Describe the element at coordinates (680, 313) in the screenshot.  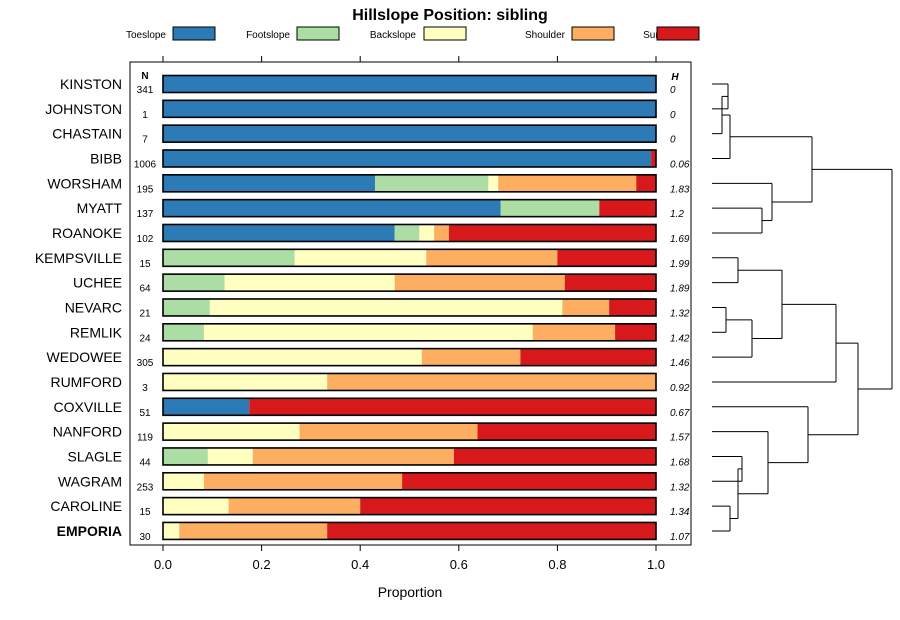
I see `h-value-nevarc: 1.32` at that location.